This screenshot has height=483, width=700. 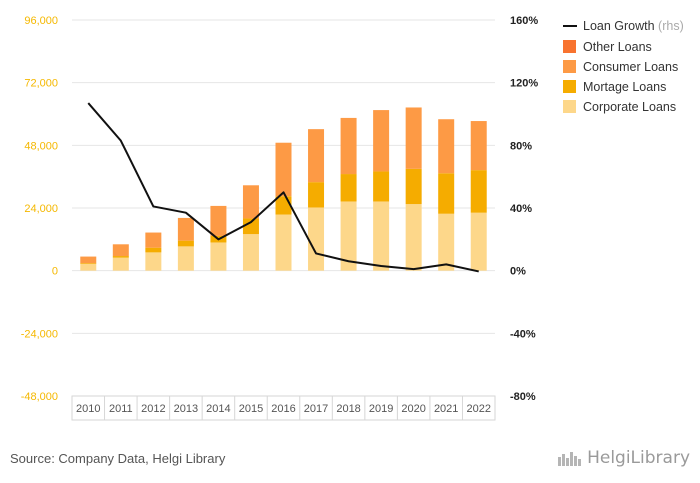 I want to click on y-axis-right: 160% 120% 80% 40% 0% -40% -80%, so click(x=524, y=209).